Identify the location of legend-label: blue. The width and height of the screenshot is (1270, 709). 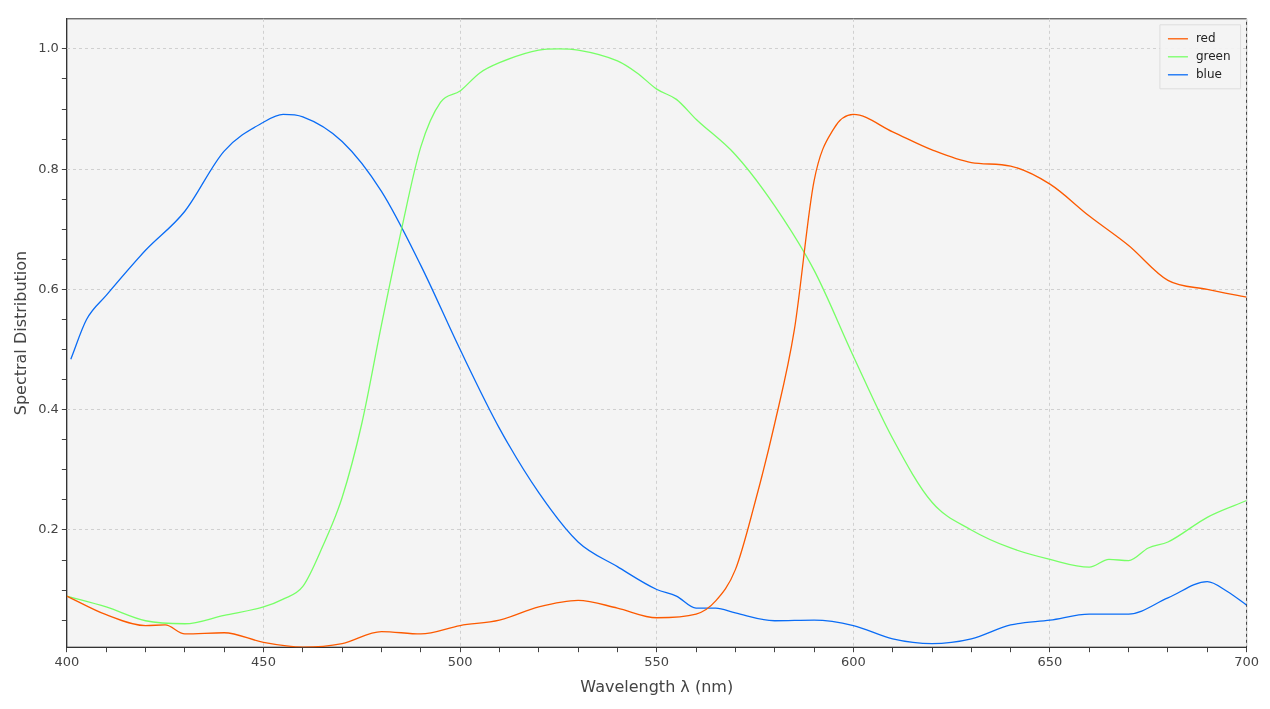
(1208, 73).